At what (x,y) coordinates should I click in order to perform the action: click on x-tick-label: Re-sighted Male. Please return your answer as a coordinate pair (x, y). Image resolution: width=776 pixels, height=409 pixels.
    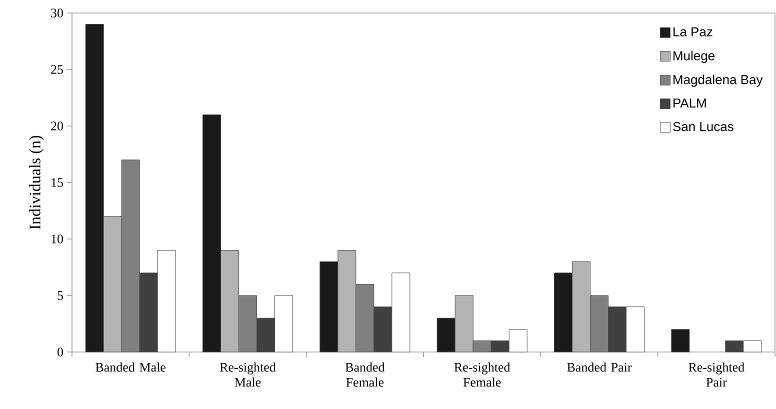
    Looking at the image, I should click on (248, 374).